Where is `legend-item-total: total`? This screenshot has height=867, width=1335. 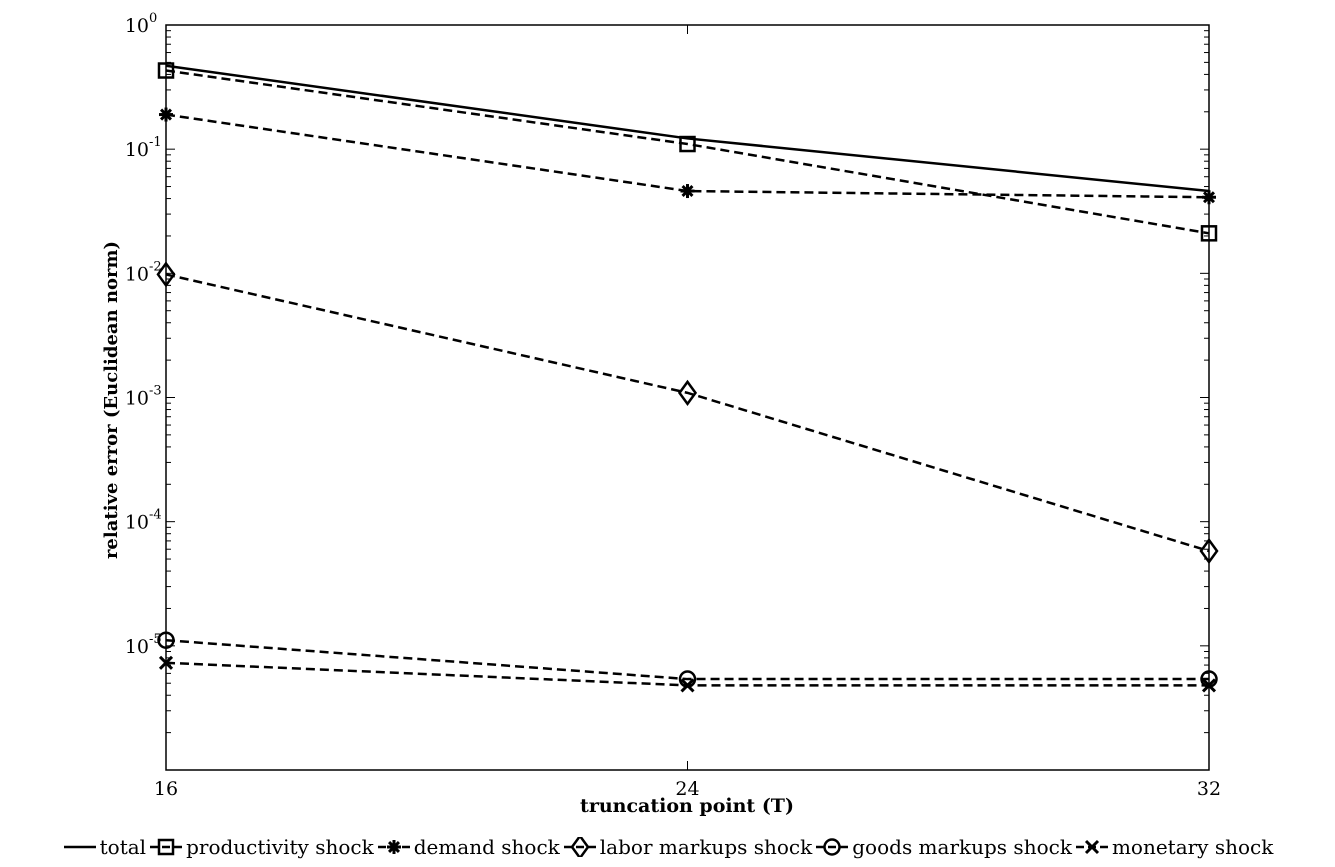
legend-item-total: total is located at coordinates (104, 847).